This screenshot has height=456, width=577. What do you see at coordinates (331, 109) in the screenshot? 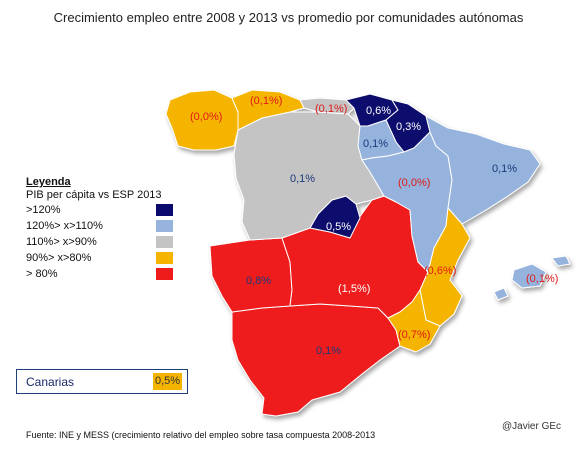
I see `label-cantabria: (0,1%)` at bounding box center [331, 109].